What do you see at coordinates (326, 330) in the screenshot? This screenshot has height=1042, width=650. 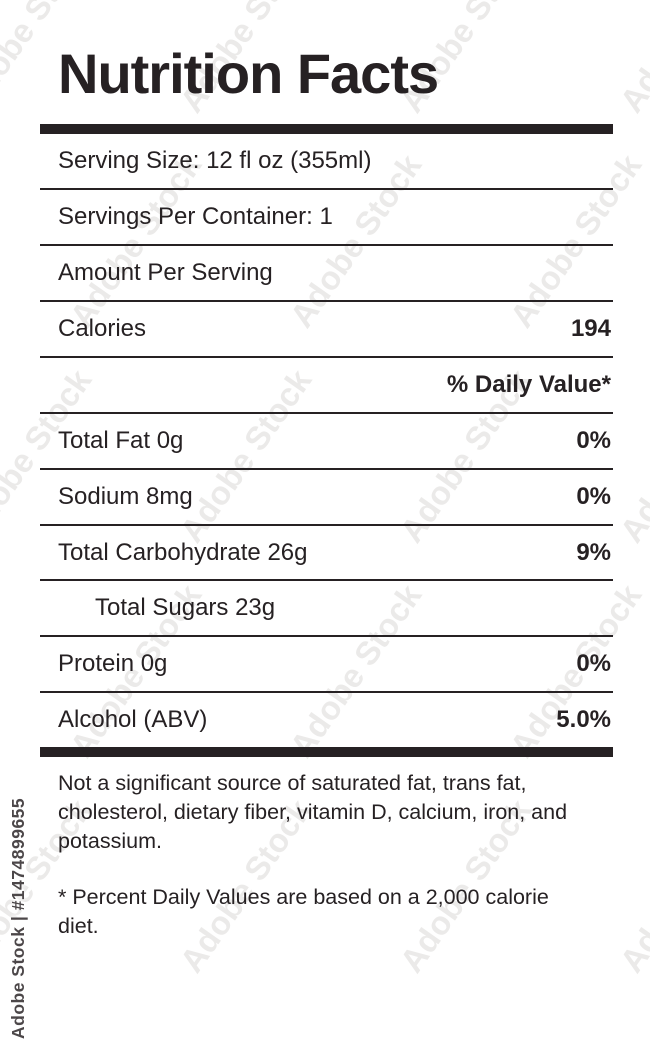 I see `calories-row: Calories 194` at bounding box center [326, 330].